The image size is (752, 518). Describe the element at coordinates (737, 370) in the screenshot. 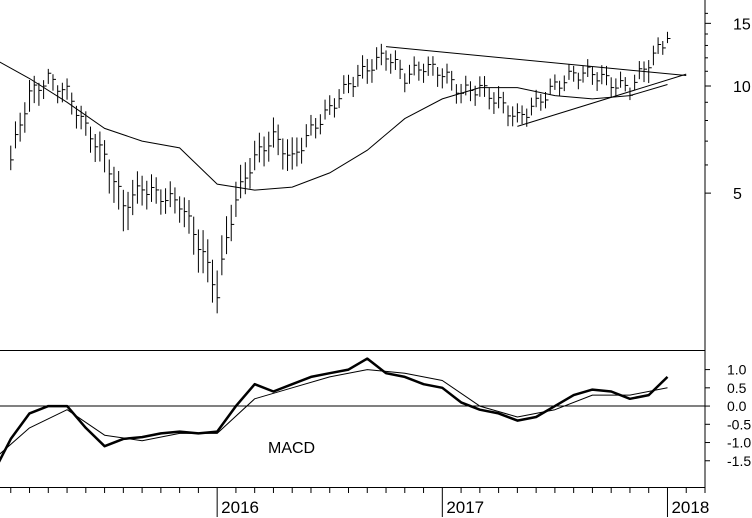

I see `macd-y-tick-label: 1.0` at that location.